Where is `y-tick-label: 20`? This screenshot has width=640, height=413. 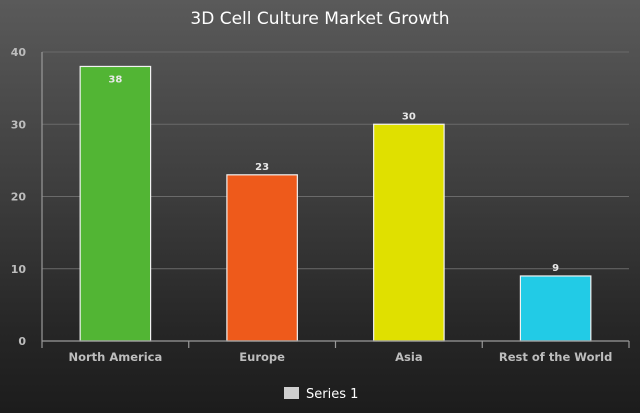 y-tick-label: 20 is located at coordinates (19, 197).